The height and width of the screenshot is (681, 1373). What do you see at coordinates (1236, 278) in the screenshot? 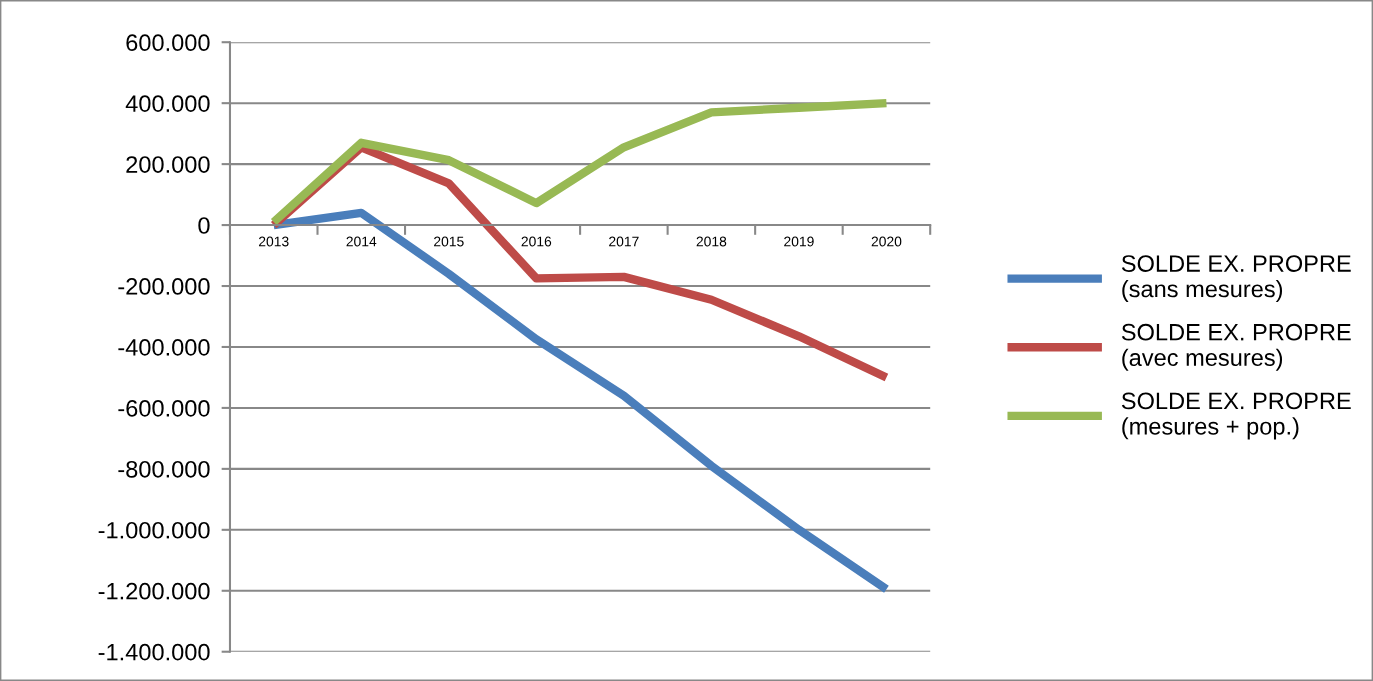
I see `legend-label: SOLDE EX. PROPRE (sans mesures)` at bounding box center [1236, 278].